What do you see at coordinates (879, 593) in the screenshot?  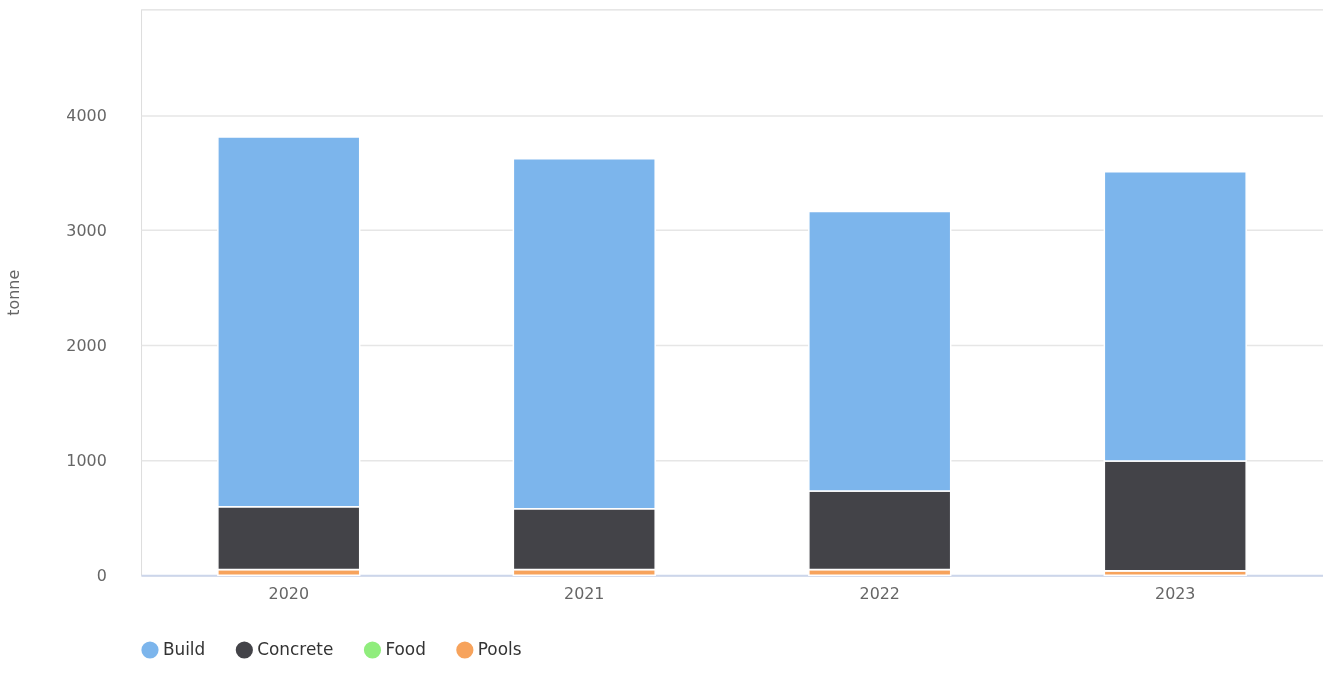 I see `x-tick-label: 2022` at bounding box center [879, 593].